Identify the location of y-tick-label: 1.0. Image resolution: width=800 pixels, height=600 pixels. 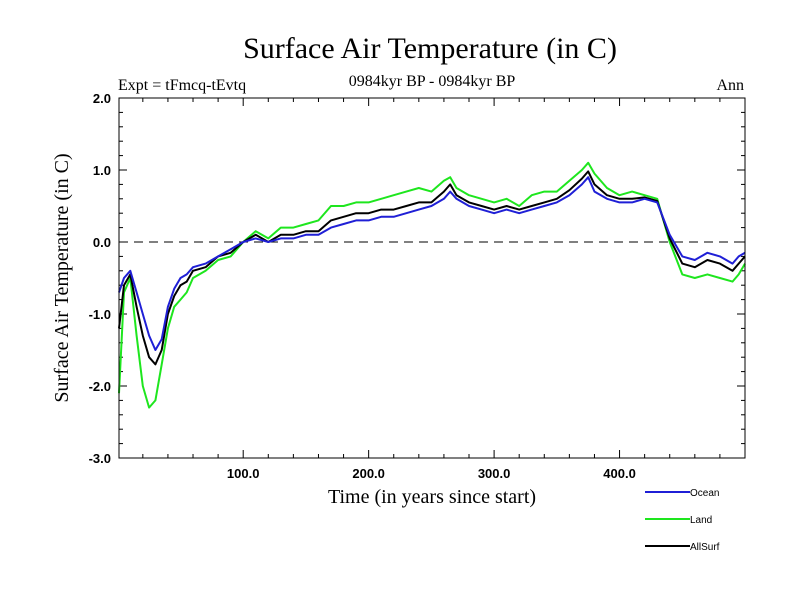
(102, 170).